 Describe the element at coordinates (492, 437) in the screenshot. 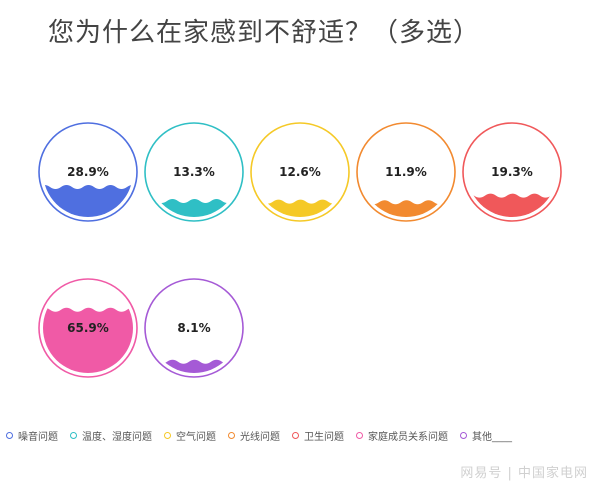

I see `legend-label: 其他____` at that location.